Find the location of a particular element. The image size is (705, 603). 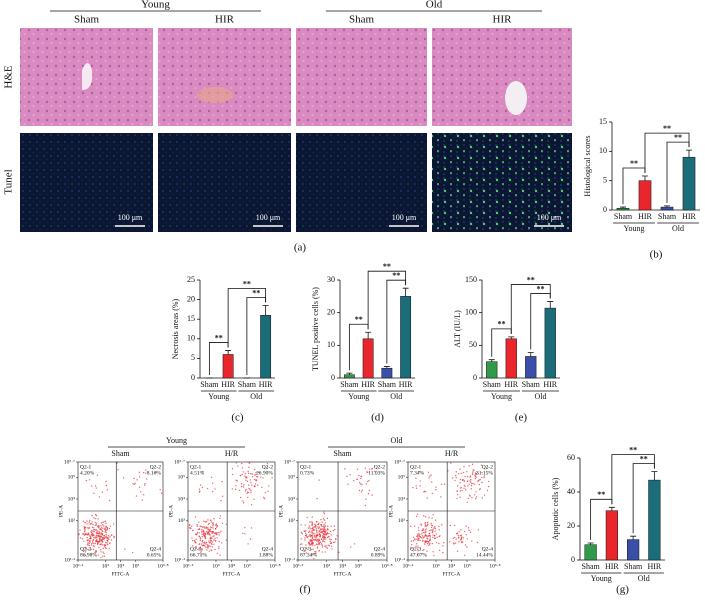

y-tick-label: 40 is located at coordinates (571, 491).